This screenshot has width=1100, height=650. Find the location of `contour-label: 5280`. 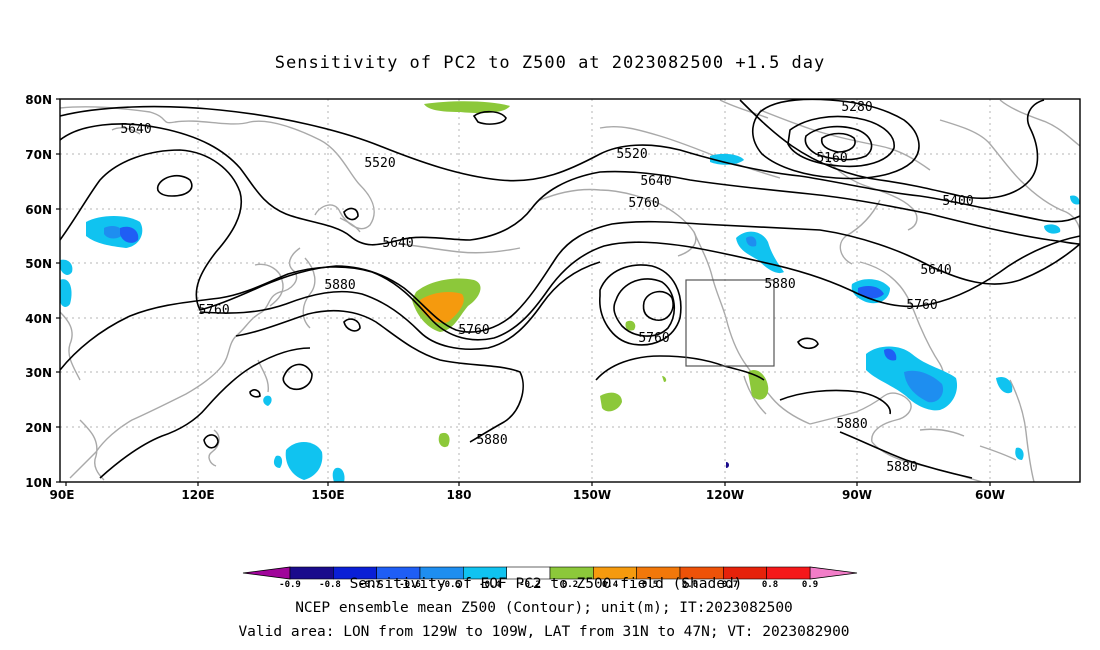

contour-label: 5280 is located at coordinates (856, 107).